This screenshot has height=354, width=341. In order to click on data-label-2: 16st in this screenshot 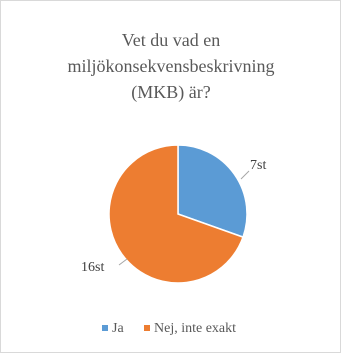, I will do `click(92, 267)`.